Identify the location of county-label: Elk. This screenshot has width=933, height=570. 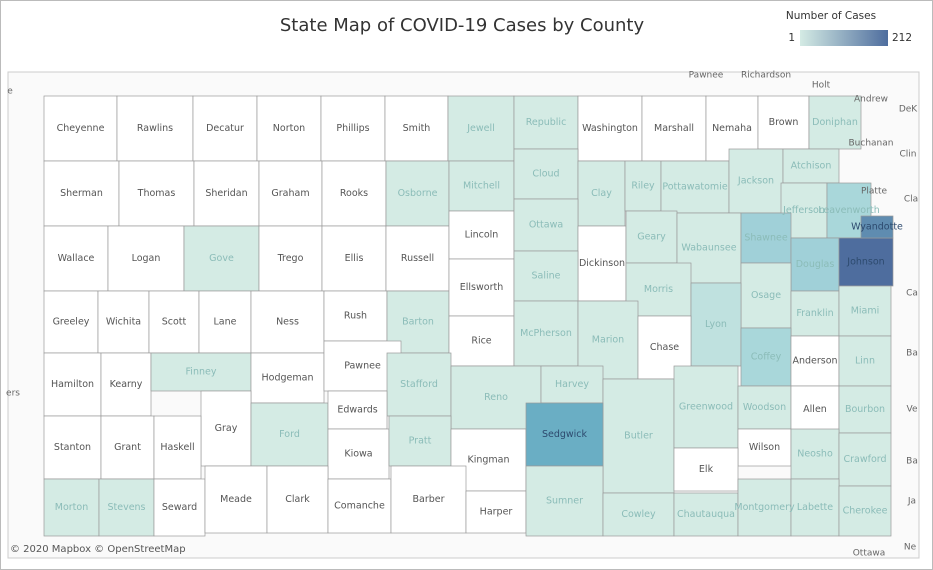
(706, 469).